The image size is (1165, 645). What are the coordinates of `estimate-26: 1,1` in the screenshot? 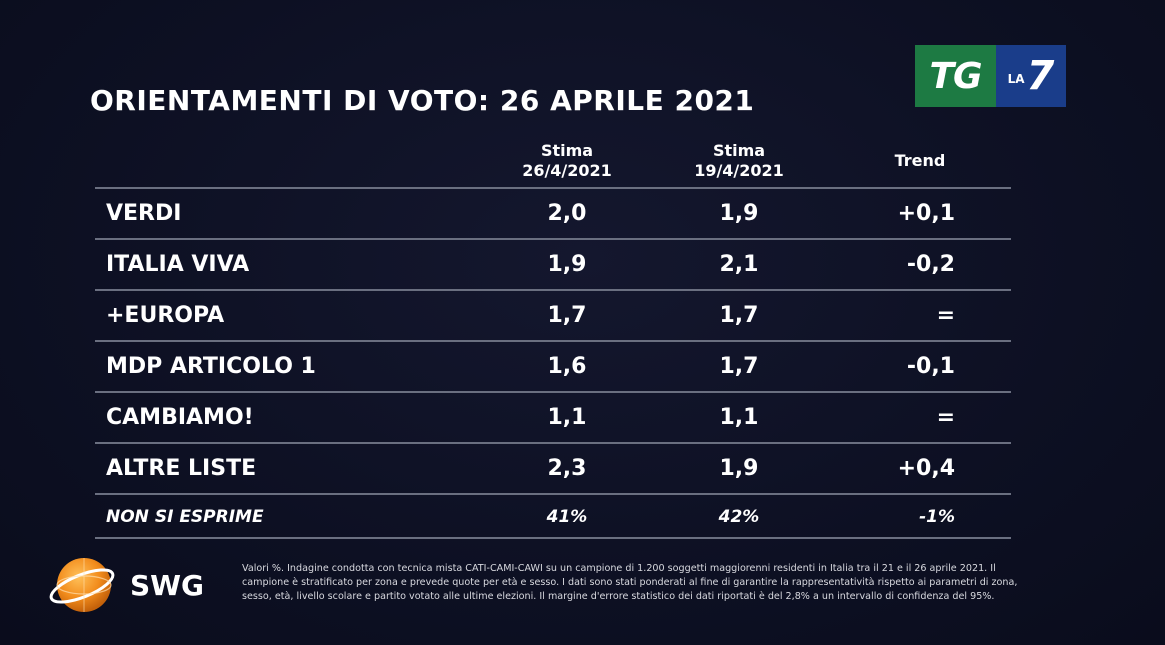 It's located at (567, 417).